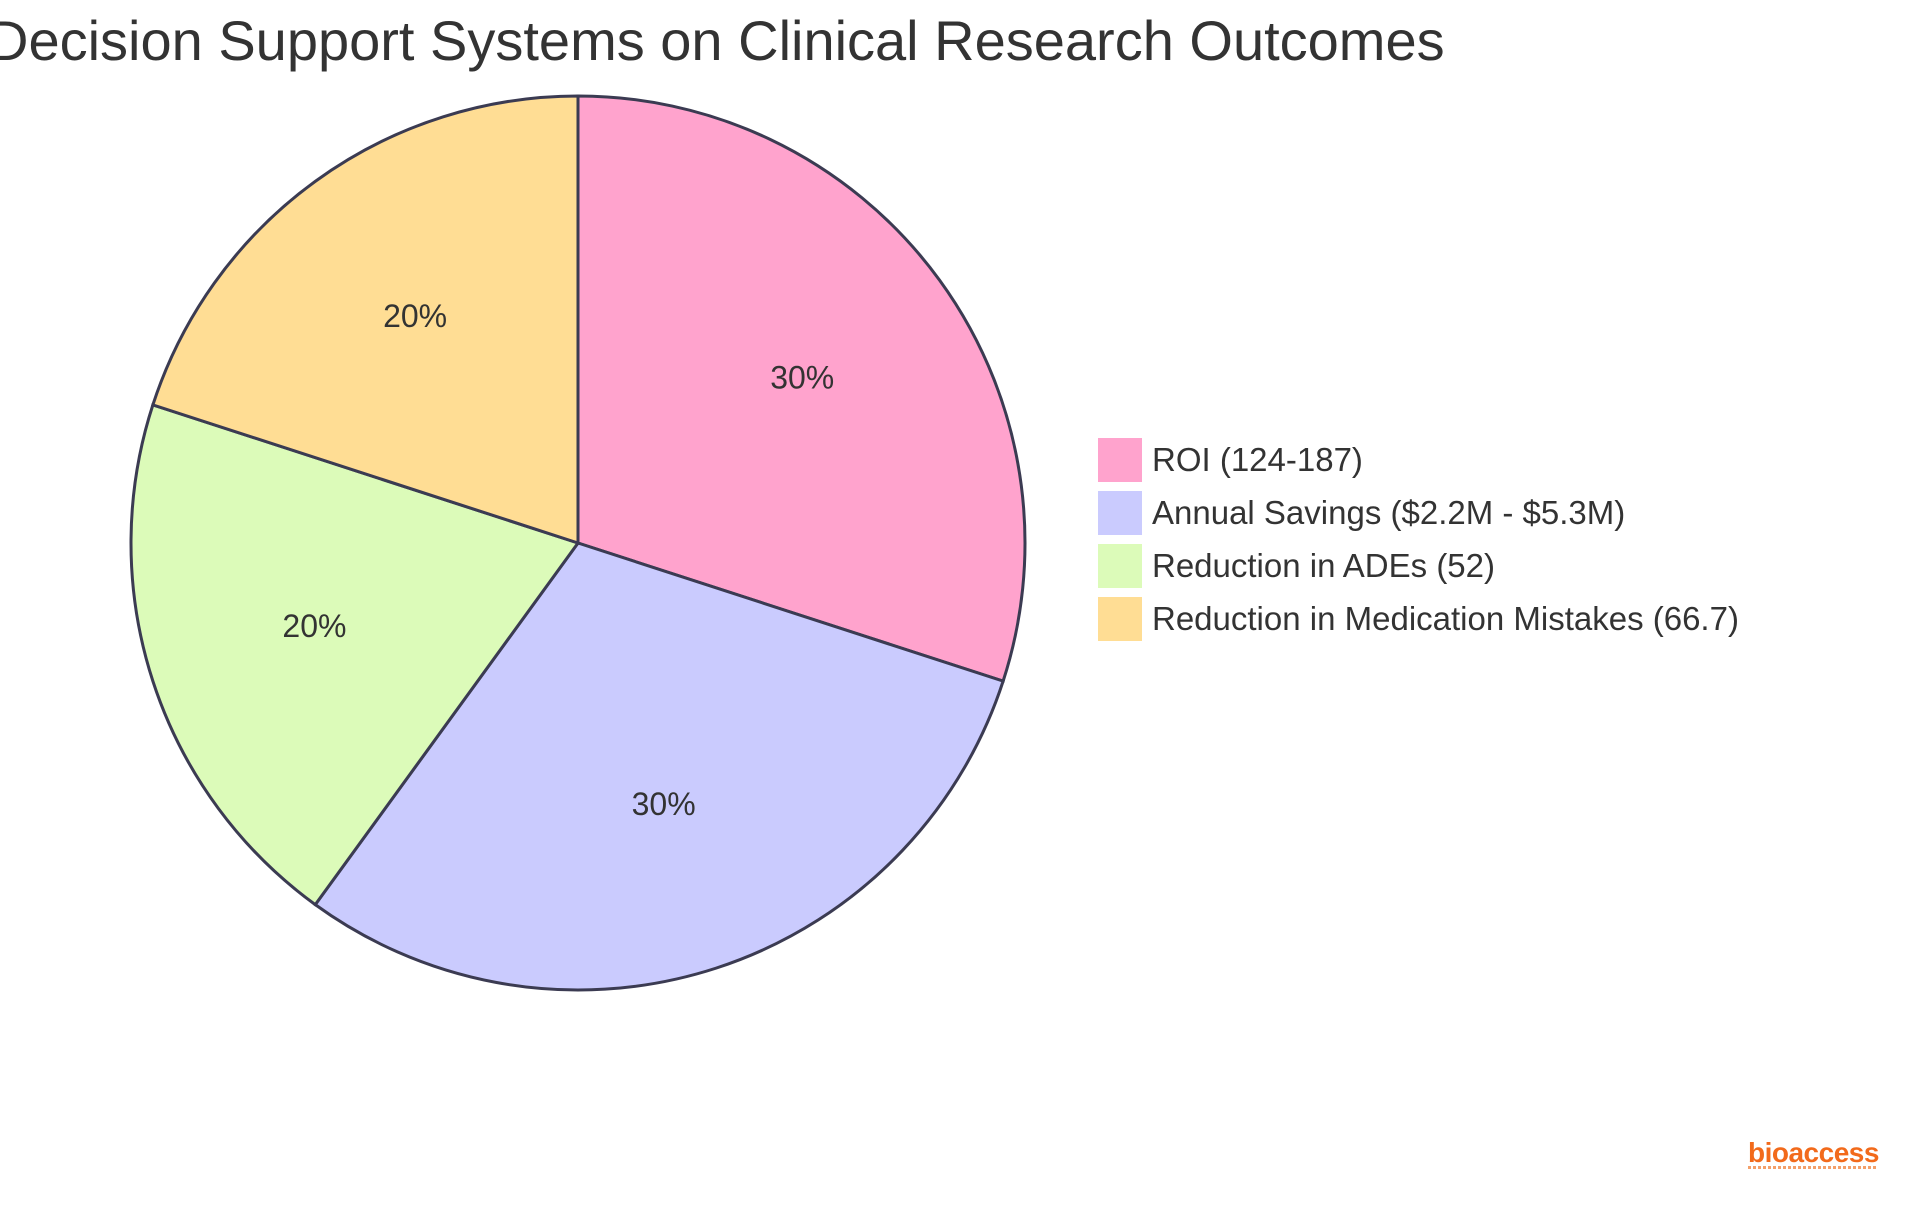  I want to click on legend-item: Reduction in ADEs (52), so click(1418, 565).